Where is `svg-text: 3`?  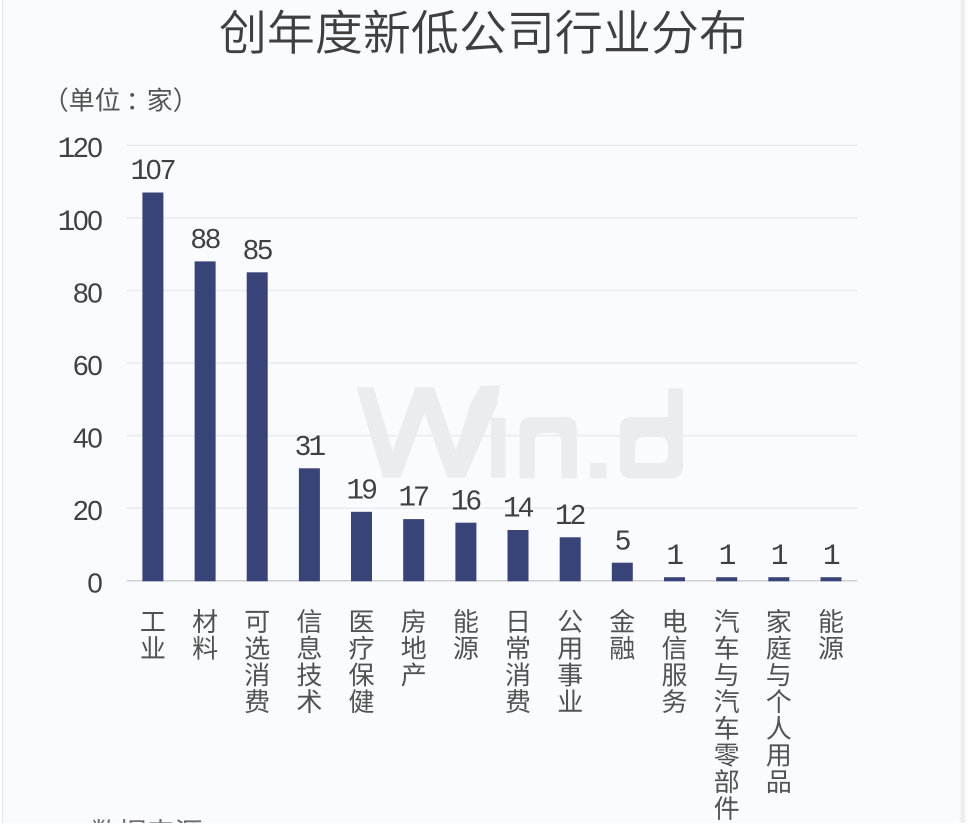 svg-text: 3 is located at coordinates (303, 445).